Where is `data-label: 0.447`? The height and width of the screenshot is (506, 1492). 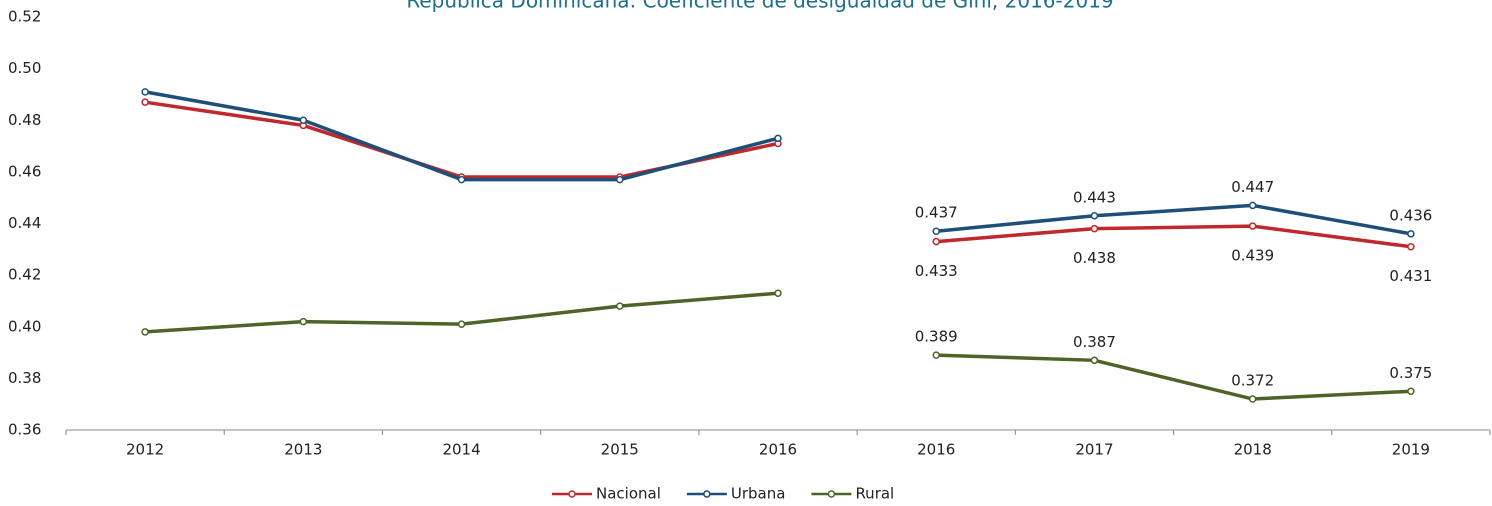 data-label: 0.447 is located at coordinates (1252, 187).